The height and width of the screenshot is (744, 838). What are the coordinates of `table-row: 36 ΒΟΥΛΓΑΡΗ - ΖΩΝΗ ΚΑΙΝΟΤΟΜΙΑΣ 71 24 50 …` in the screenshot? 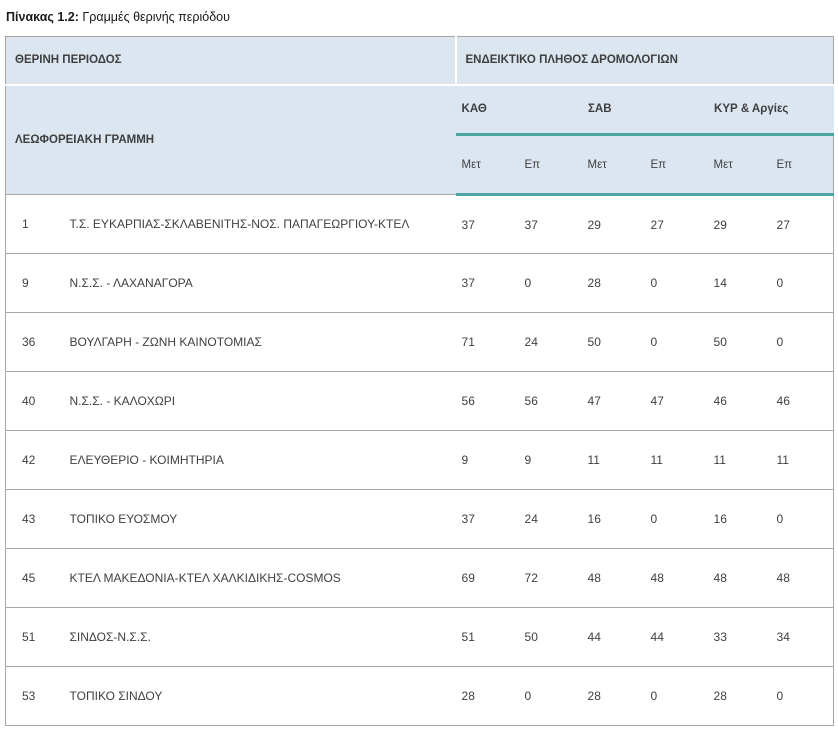 It's located at (419, 342).